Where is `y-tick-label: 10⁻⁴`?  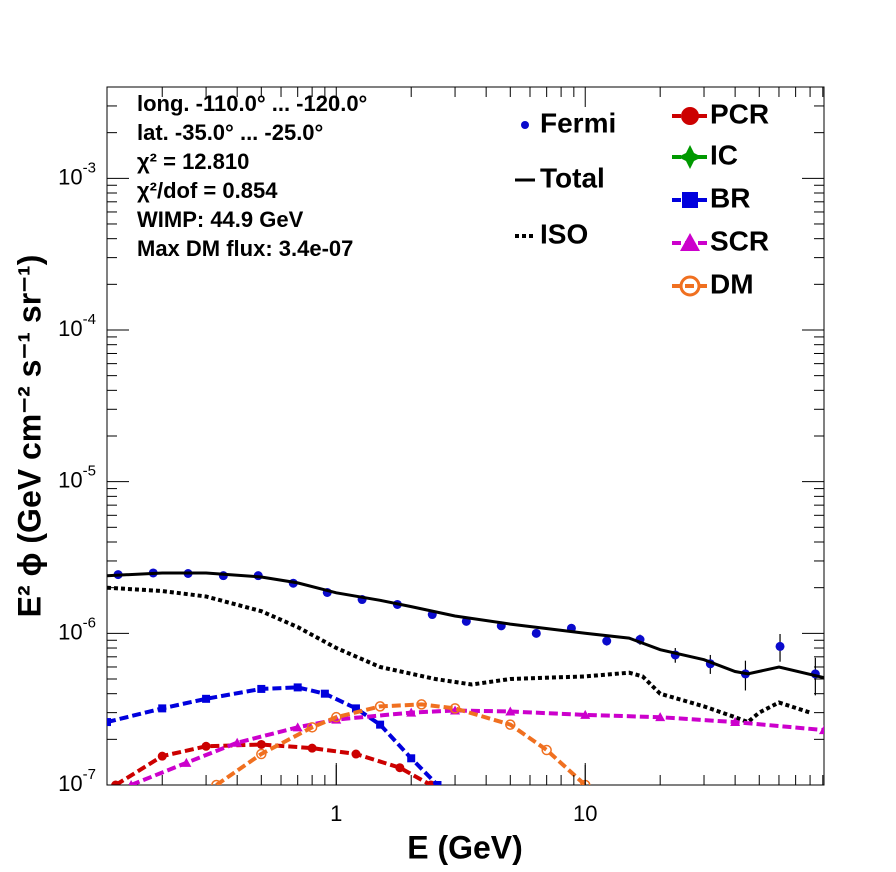
y-tick-label: 10⁻⁴ is located at coordinates (77, 326).